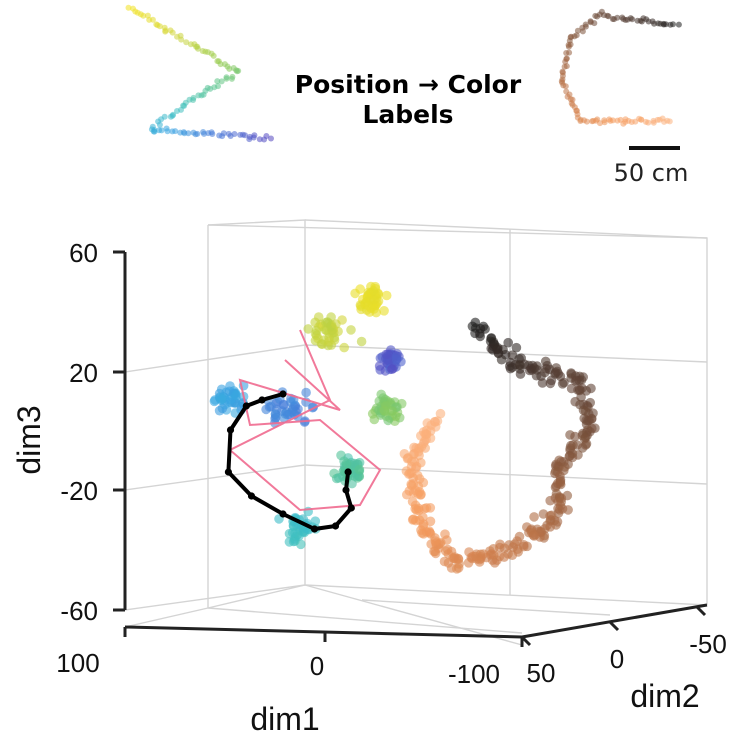 This screenshot has width=740, height=745. I want to click on z-tick-label-60: 60, so click(83, 253).